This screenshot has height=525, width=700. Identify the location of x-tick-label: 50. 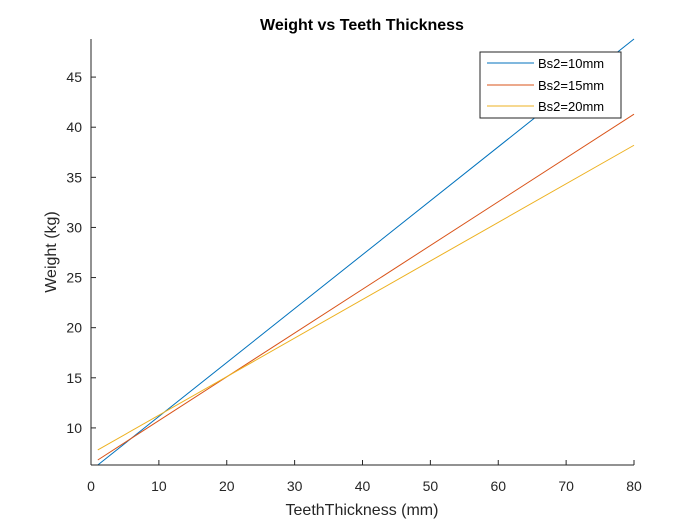
(431, 486).